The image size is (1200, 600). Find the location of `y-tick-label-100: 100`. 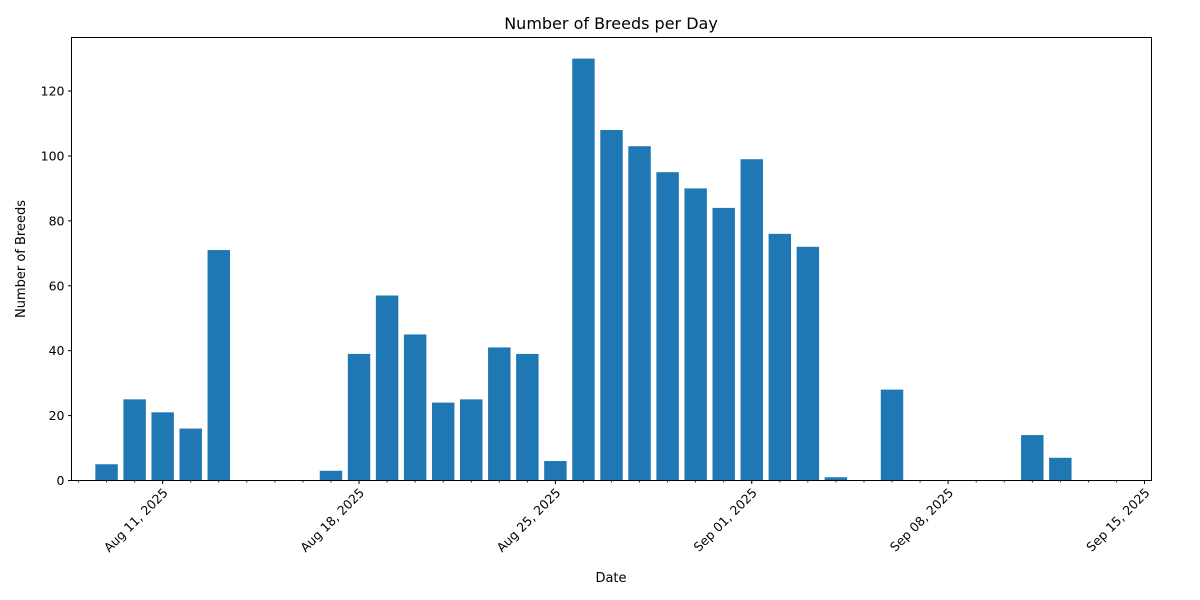

y-tick-label-100: 100 is located at coordinates (53, 155).